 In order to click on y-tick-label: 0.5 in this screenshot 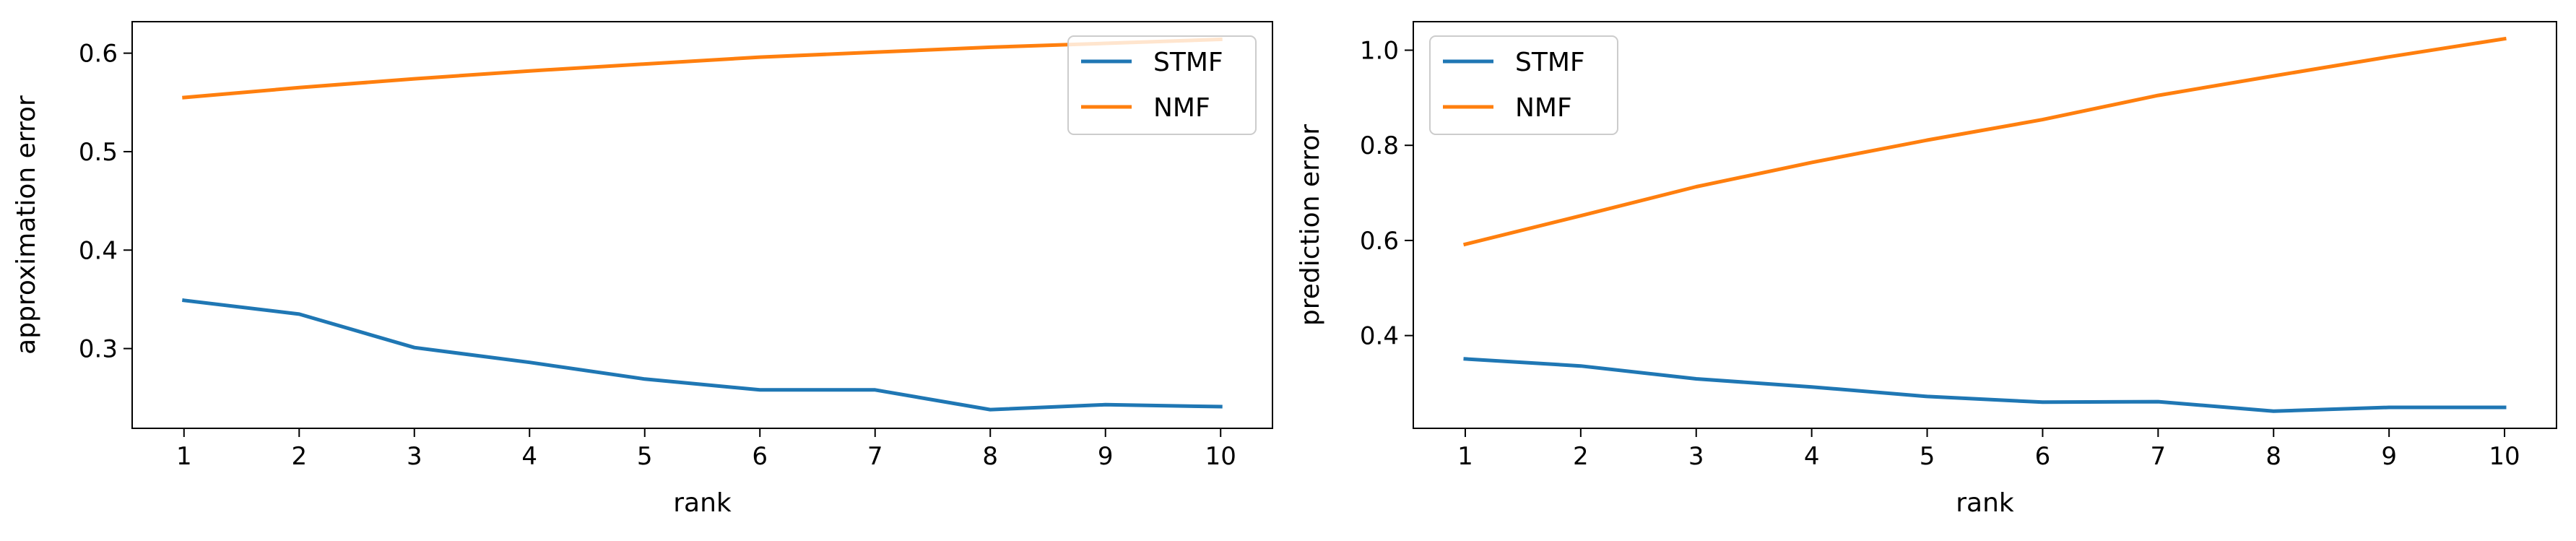, I will do `click(98, 152)`.